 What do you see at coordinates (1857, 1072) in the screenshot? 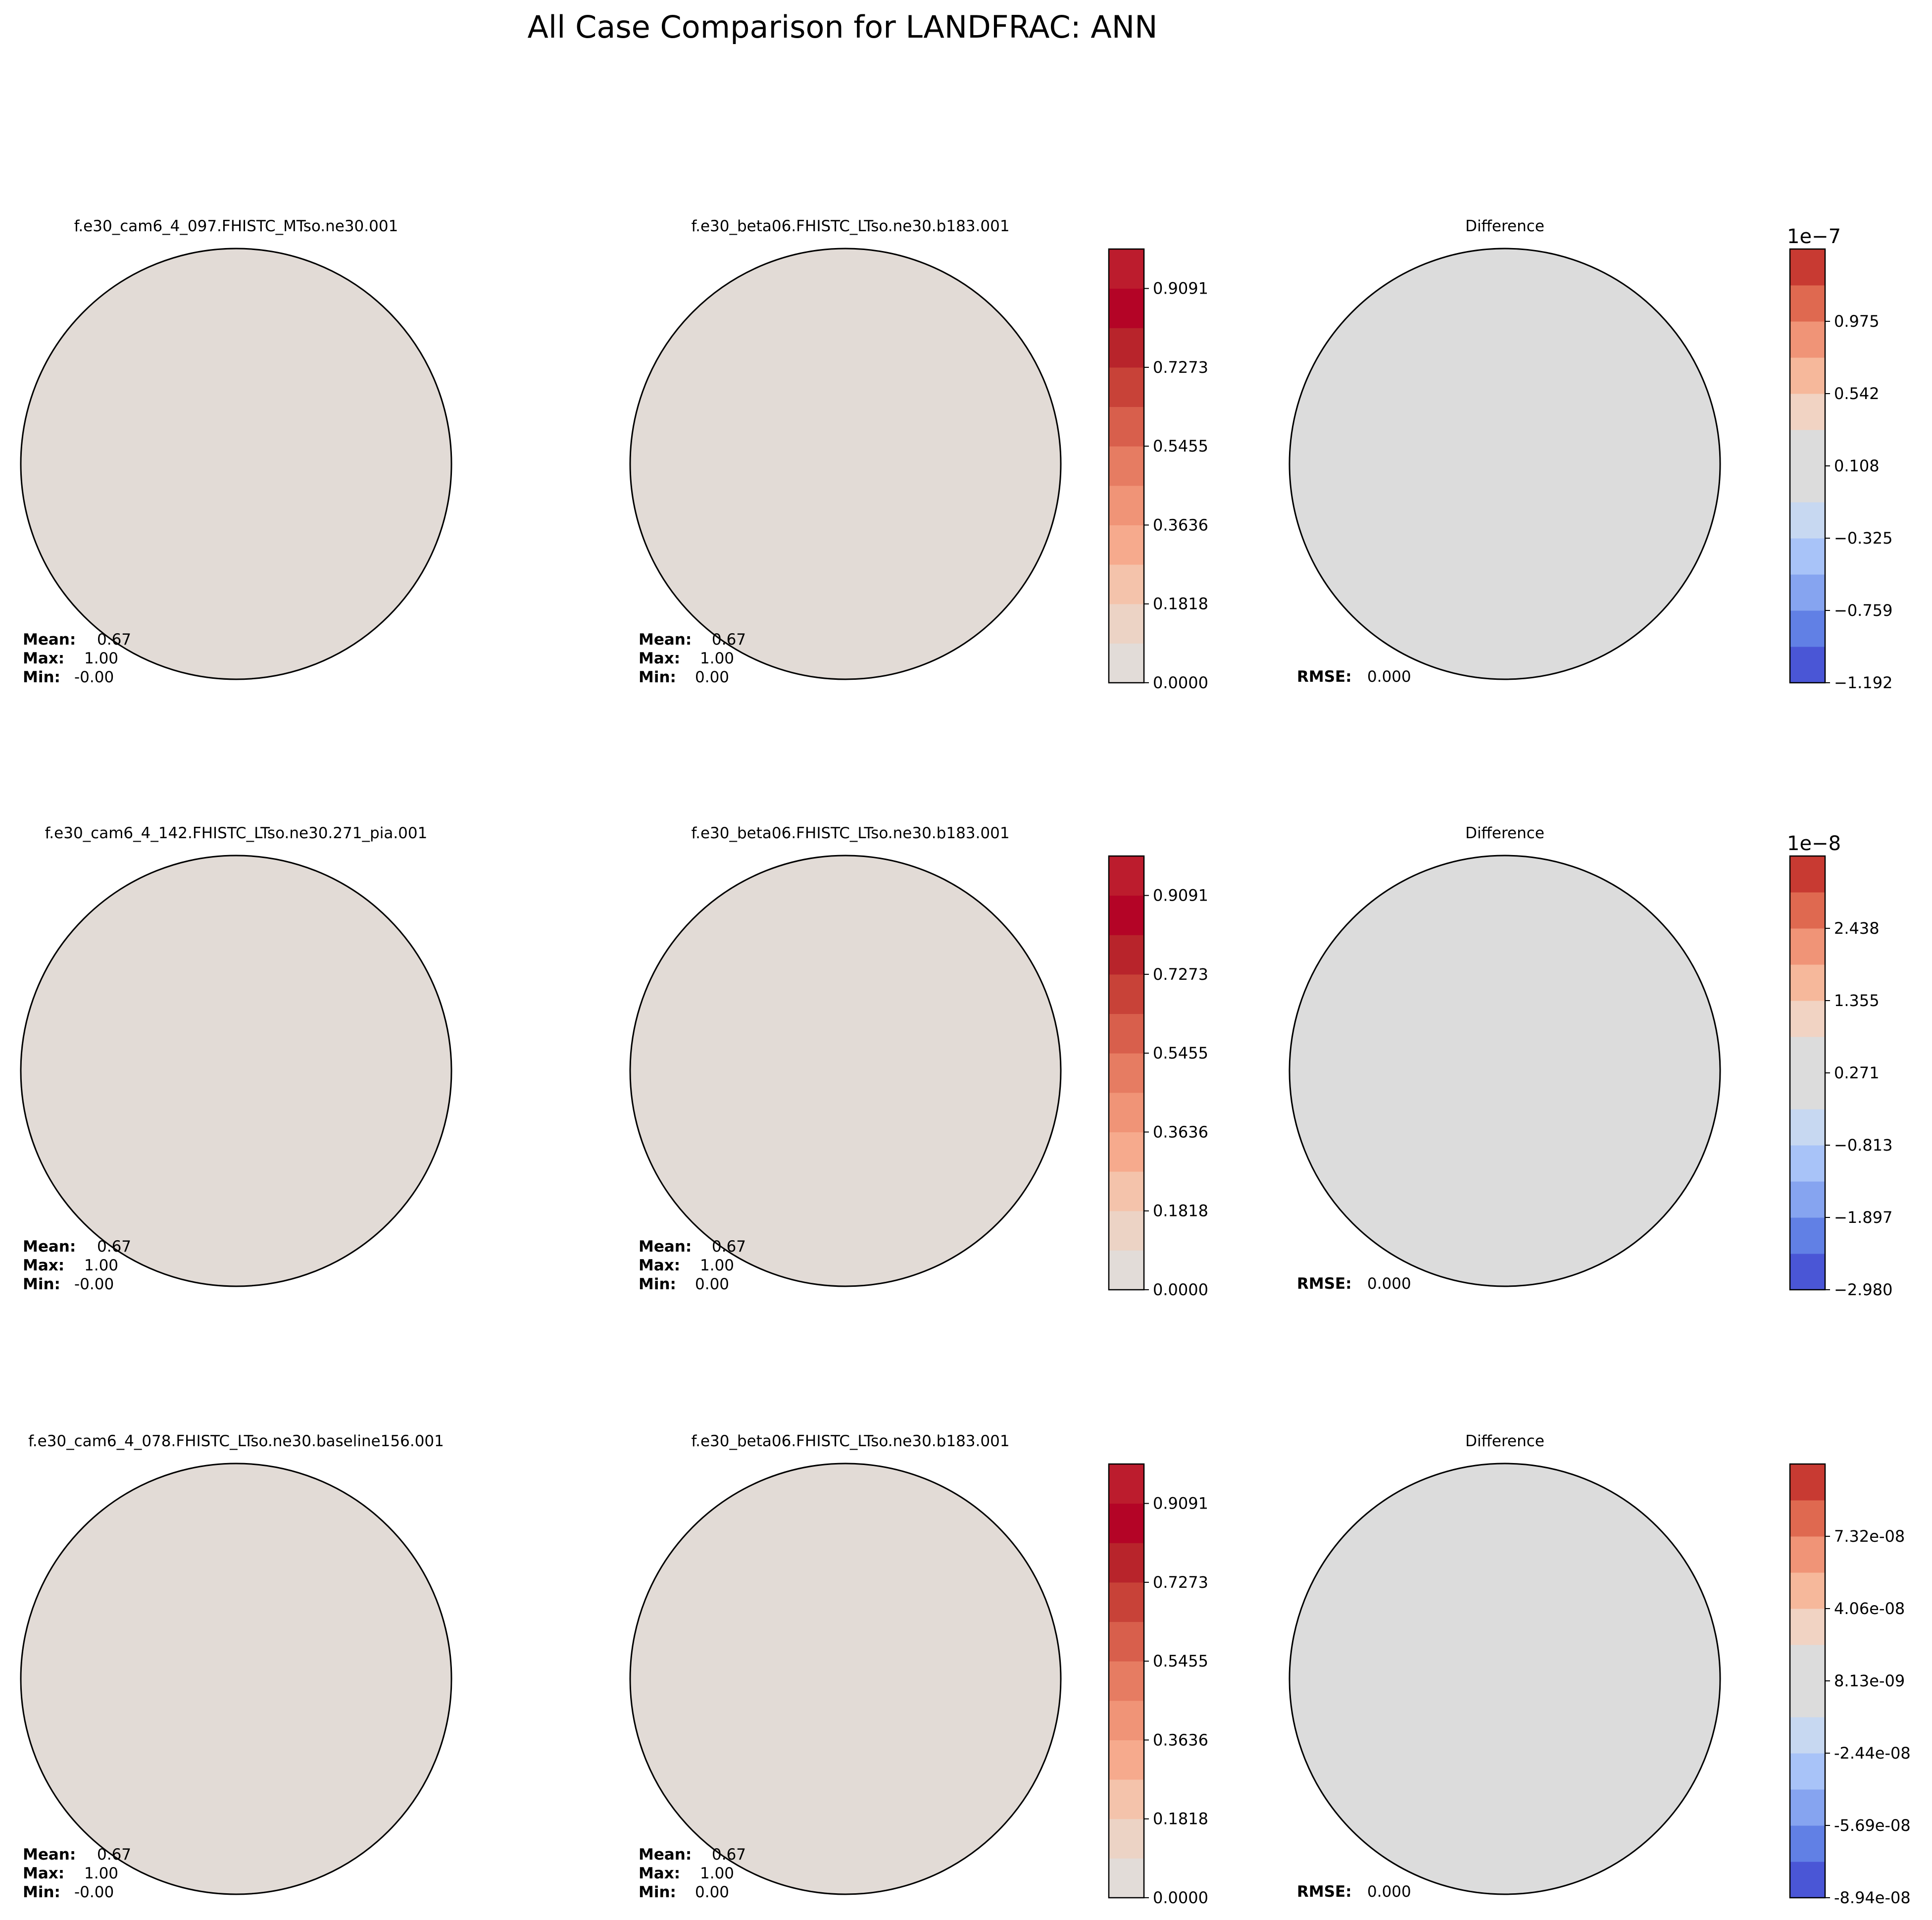
I see `diff-colorbar-tick-label: 0.271` at bounding box center [1857, 1072].